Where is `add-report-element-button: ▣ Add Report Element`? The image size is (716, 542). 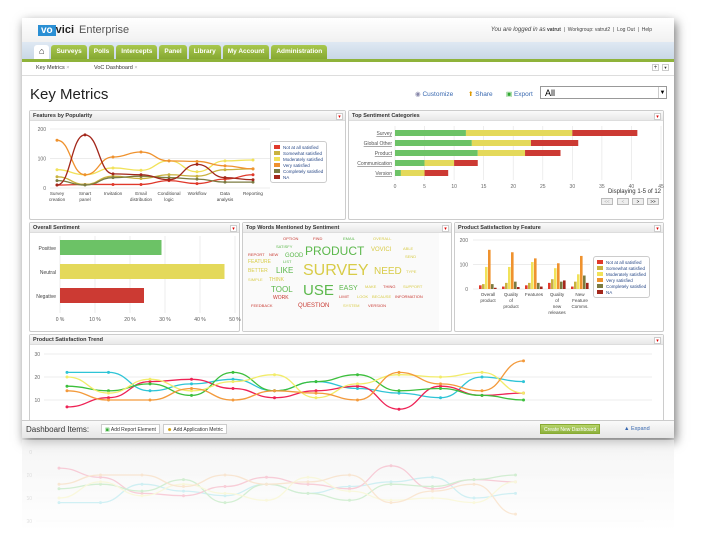 add-report-element-button: ▣ Add Report Element is located at coordinates (130, 429).